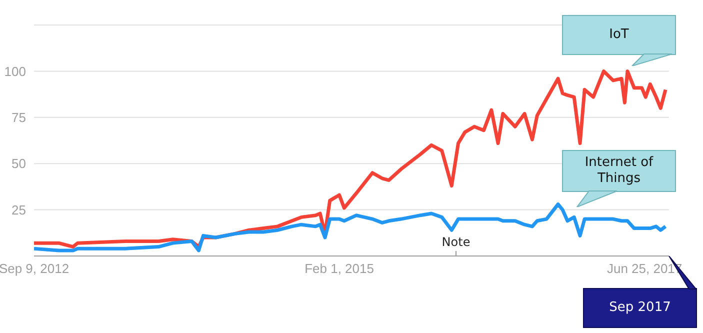 This screenshot has width=703, height=333. What do you see at coordinates (19, 210) in the screenshot?
I see `y-tick-label: 25` at bounding box center [19, 210].